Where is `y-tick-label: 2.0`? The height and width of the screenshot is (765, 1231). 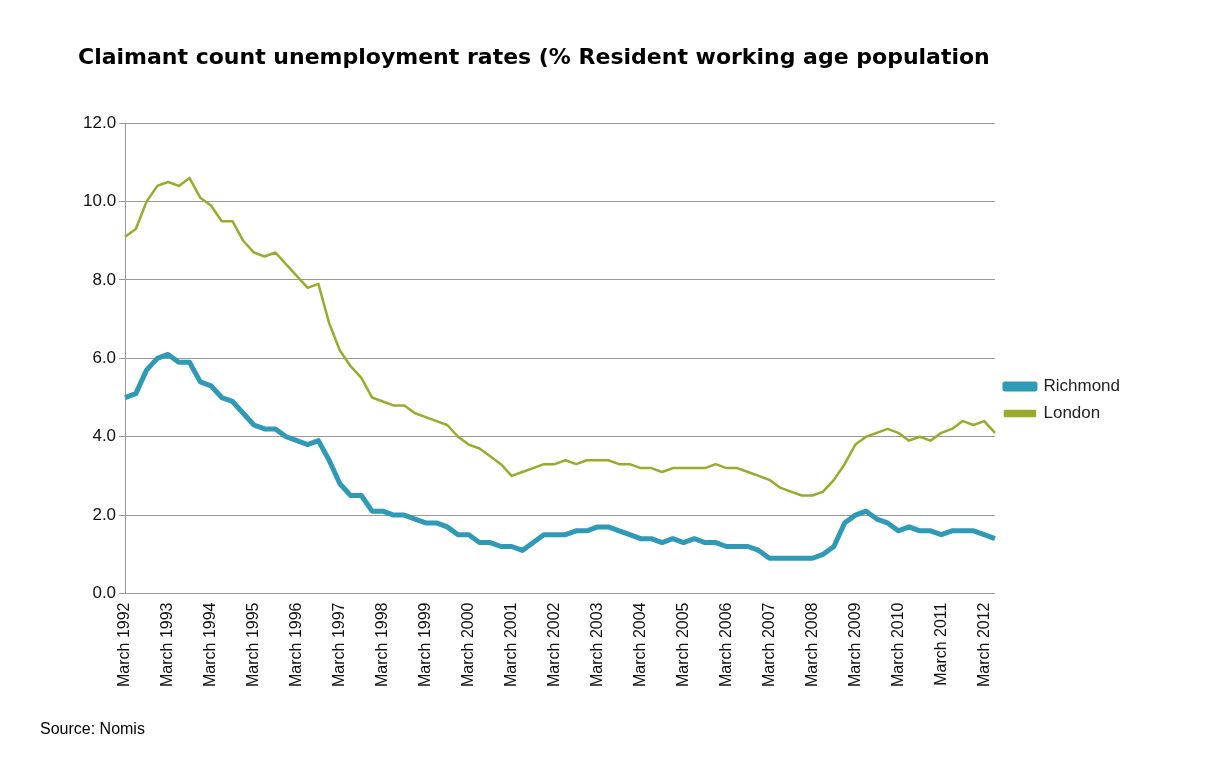 y-tick-label: 2.0 is located at coordinates (104, 514).